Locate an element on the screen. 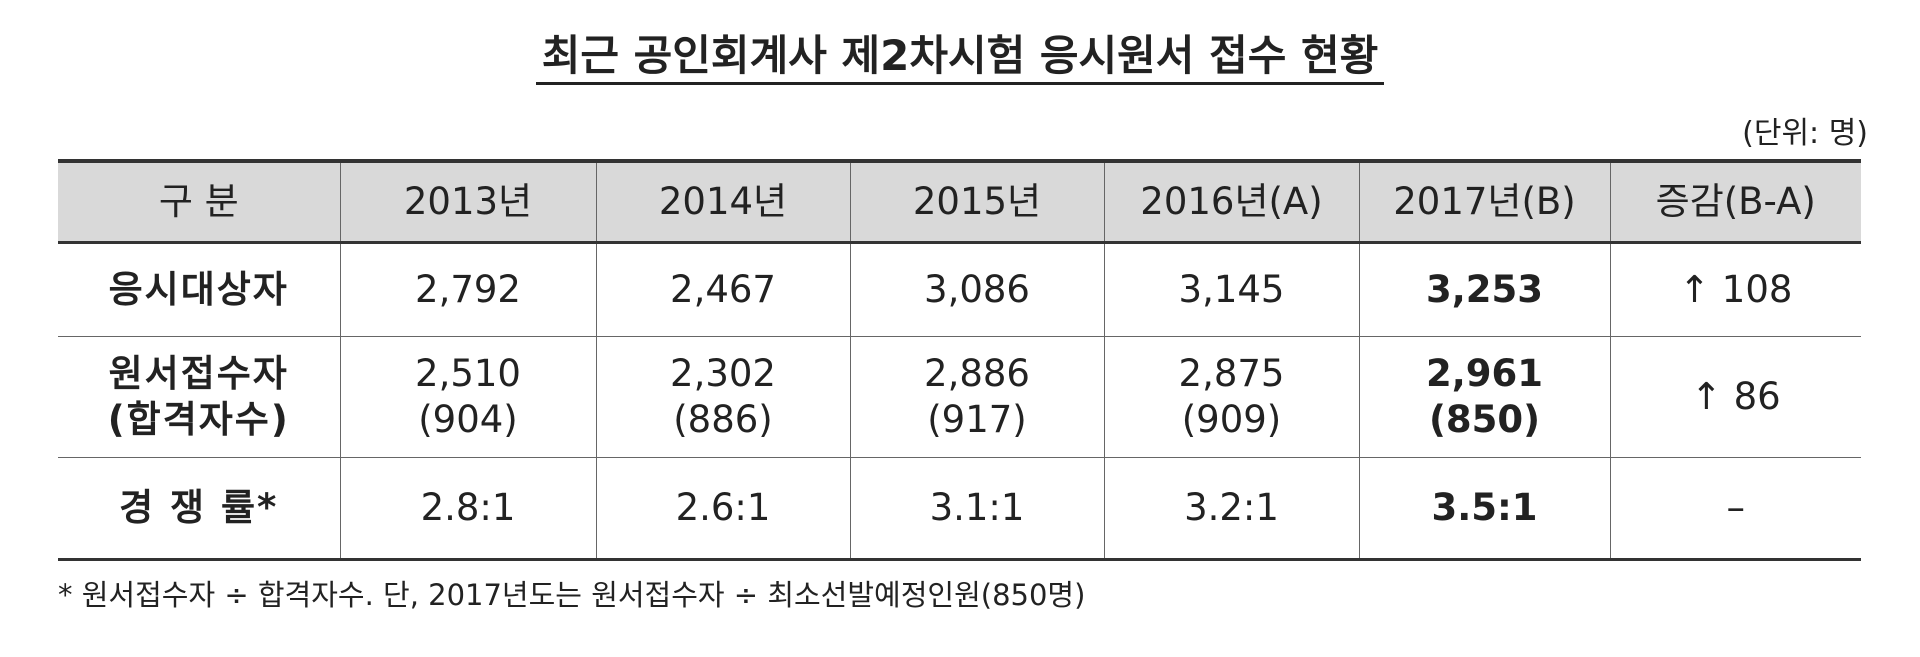 Image resolution: width=1920 pixels, height=657 pixels. cell-line: 2,792 is located at coordinates (468, 289).